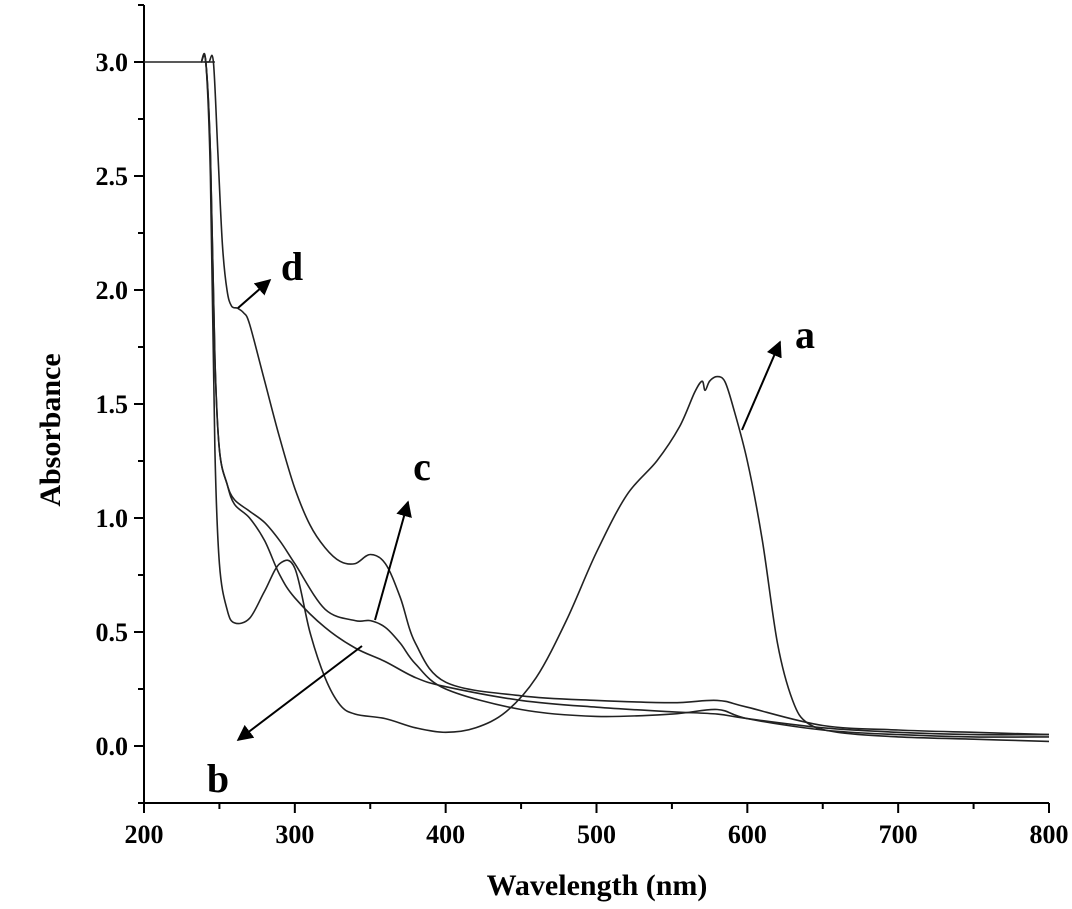  Describe the element at coordinates (299, 693) in the screenshot. I see `arrow-b` at that location.